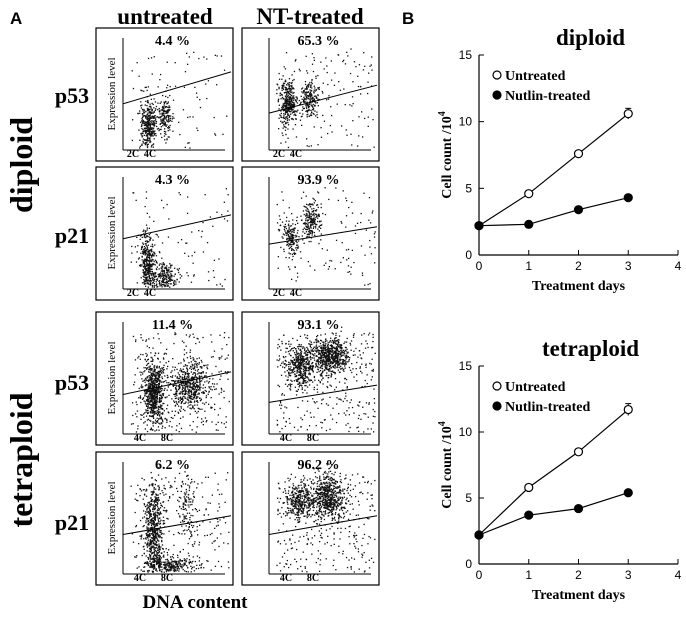  I want to click on row-label-tetraploid-p21: p21, so click(72, 522).